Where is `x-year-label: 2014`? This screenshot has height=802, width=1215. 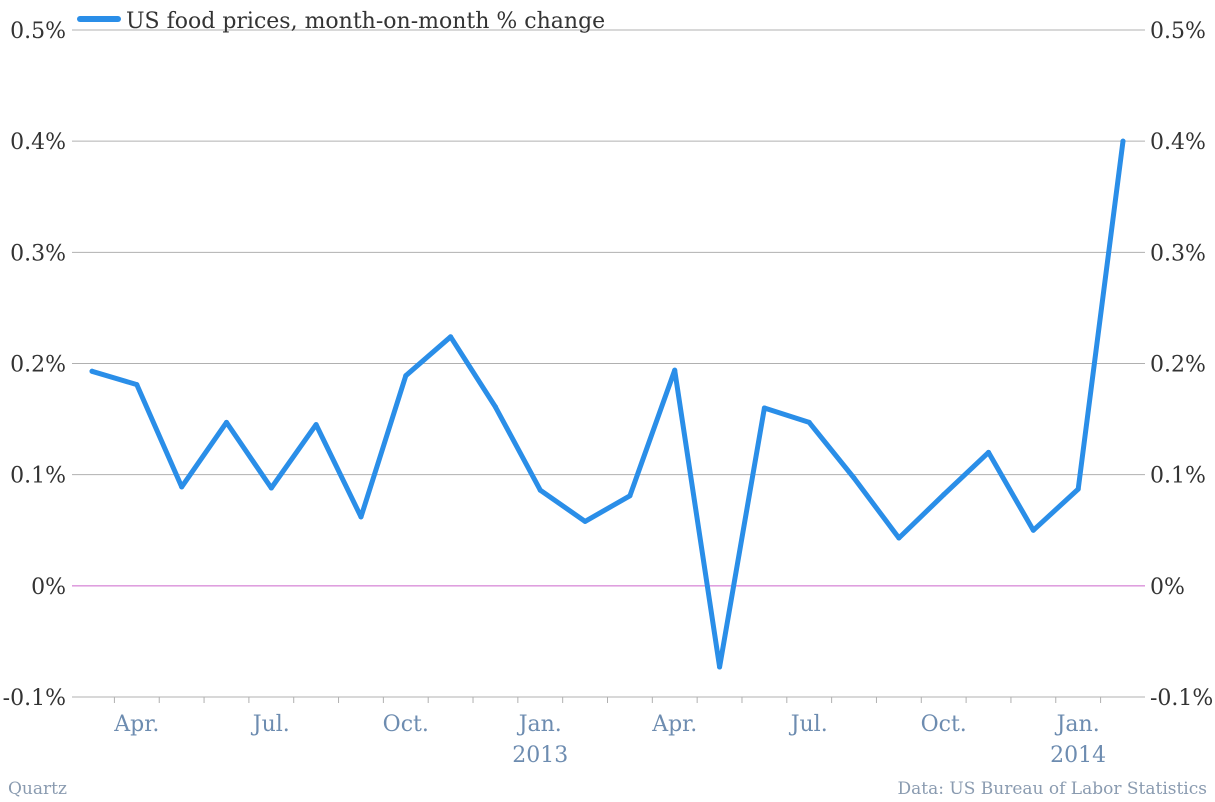
x-year-label: 2014 is located at coordinates (1078, 755).